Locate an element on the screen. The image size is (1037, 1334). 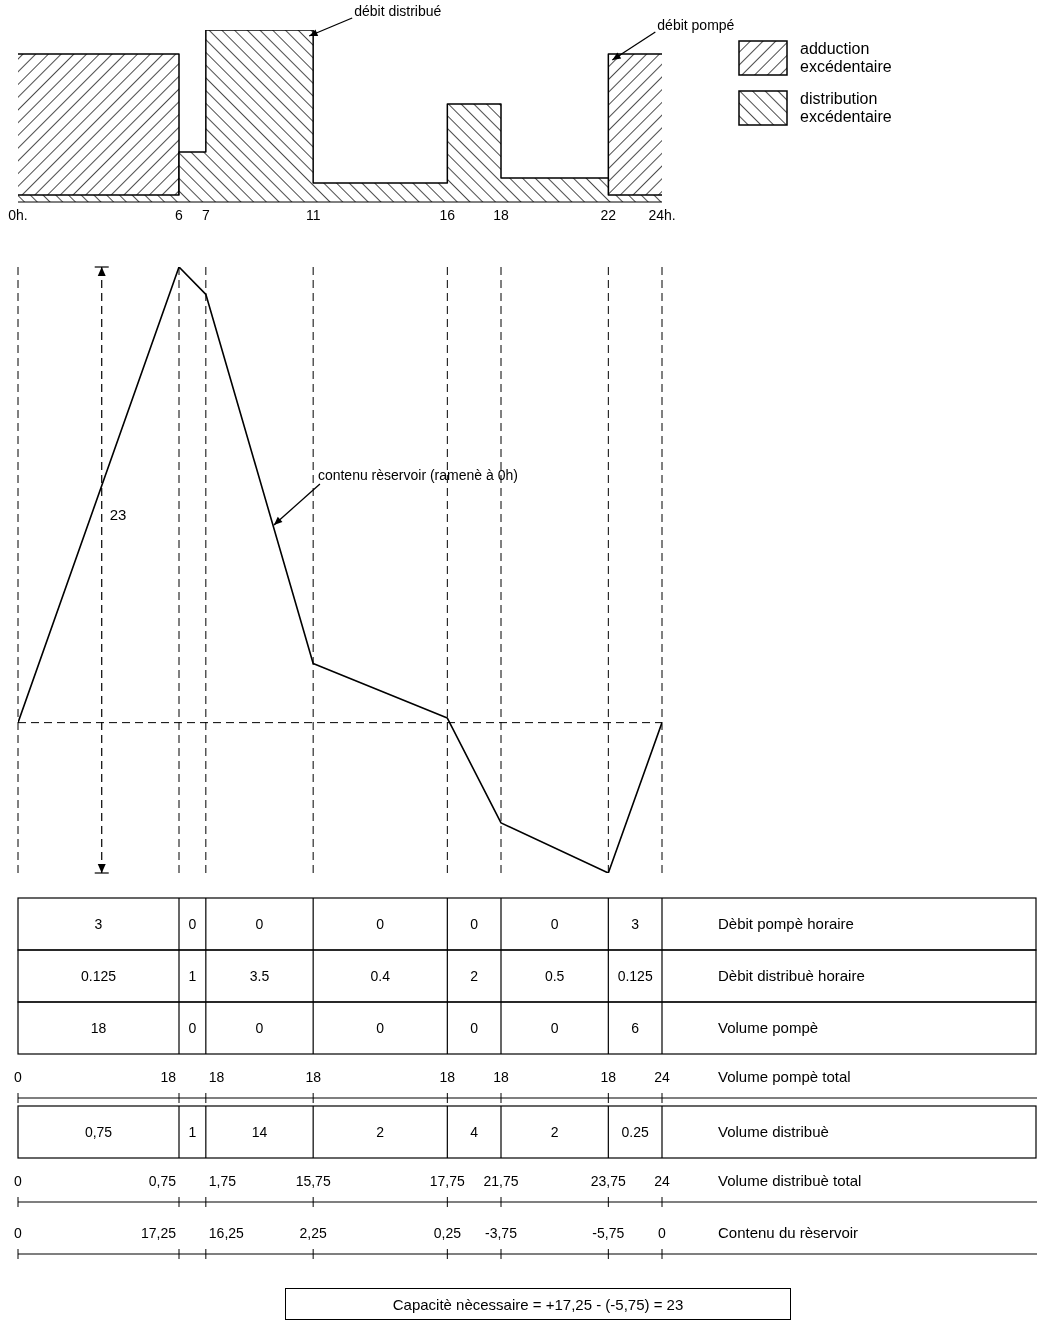
x-tick-label: 22 is located at coordinates (608, 214).